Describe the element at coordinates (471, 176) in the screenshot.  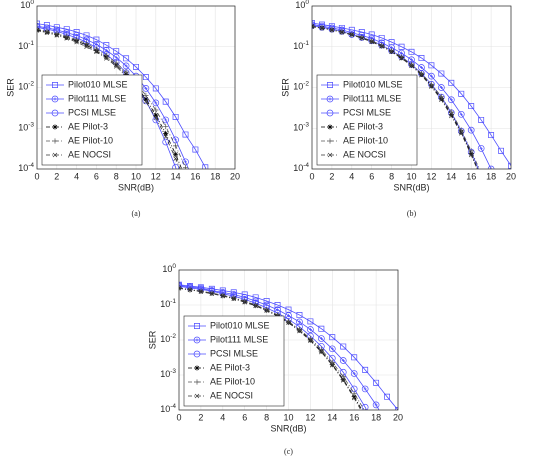
I see `x-tick-label: 16` at that location.